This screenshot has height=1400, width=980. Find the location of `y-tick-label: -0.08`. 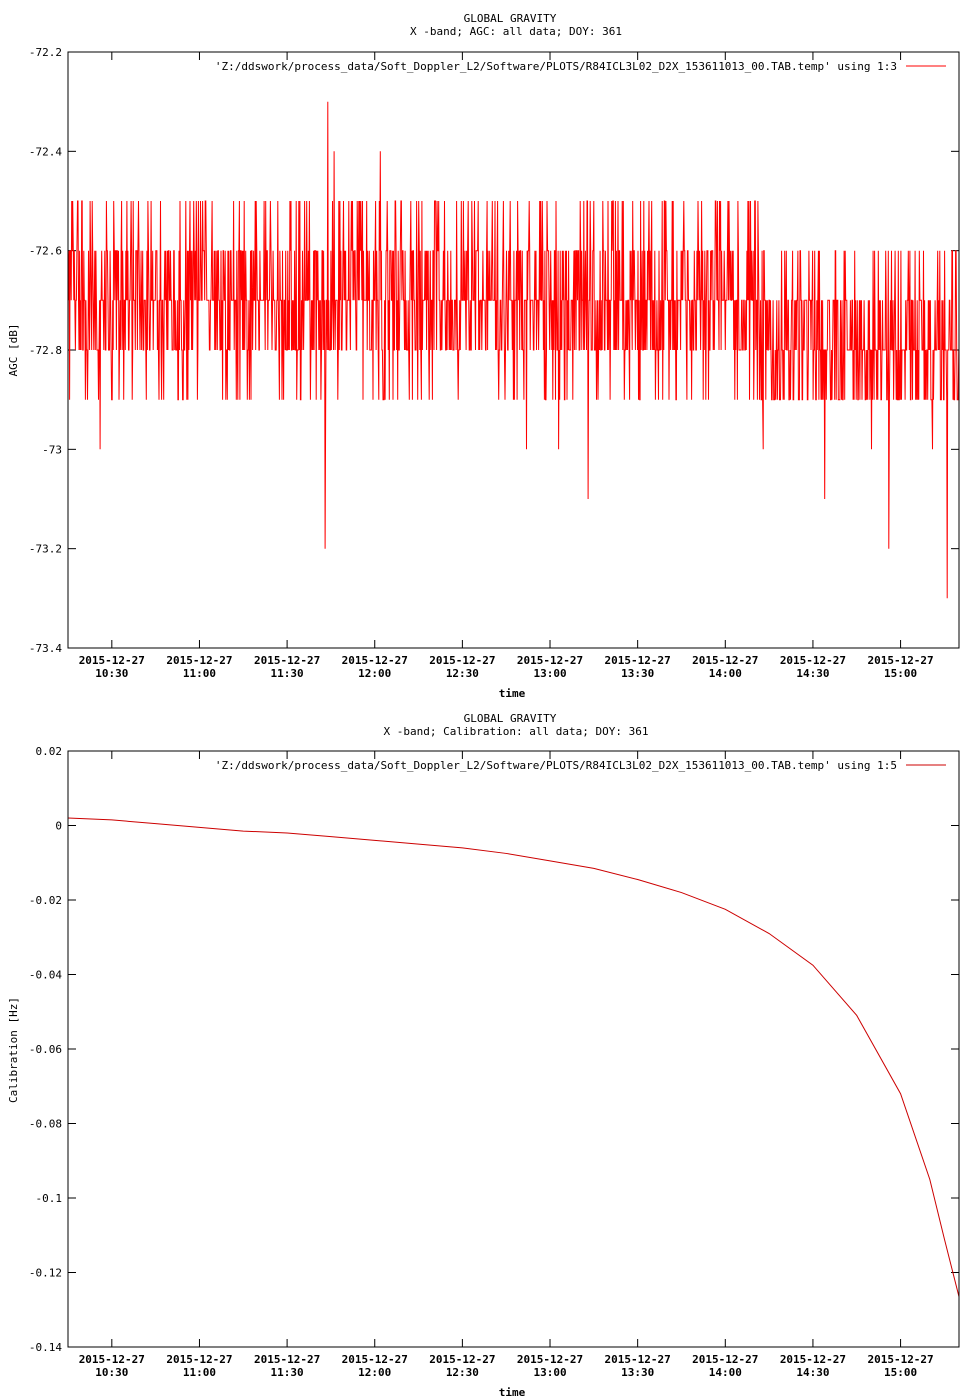

y-tick-label: -0.08 is located at coordinates (45, 1124).